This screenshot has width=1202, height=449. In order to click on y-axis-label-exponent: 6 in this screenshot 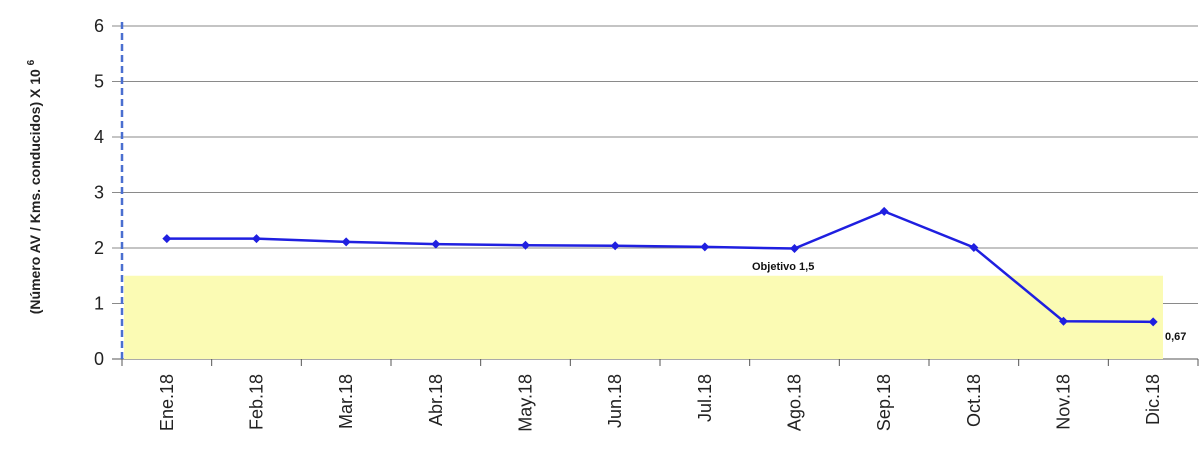, I will do `click(31, 62)`.